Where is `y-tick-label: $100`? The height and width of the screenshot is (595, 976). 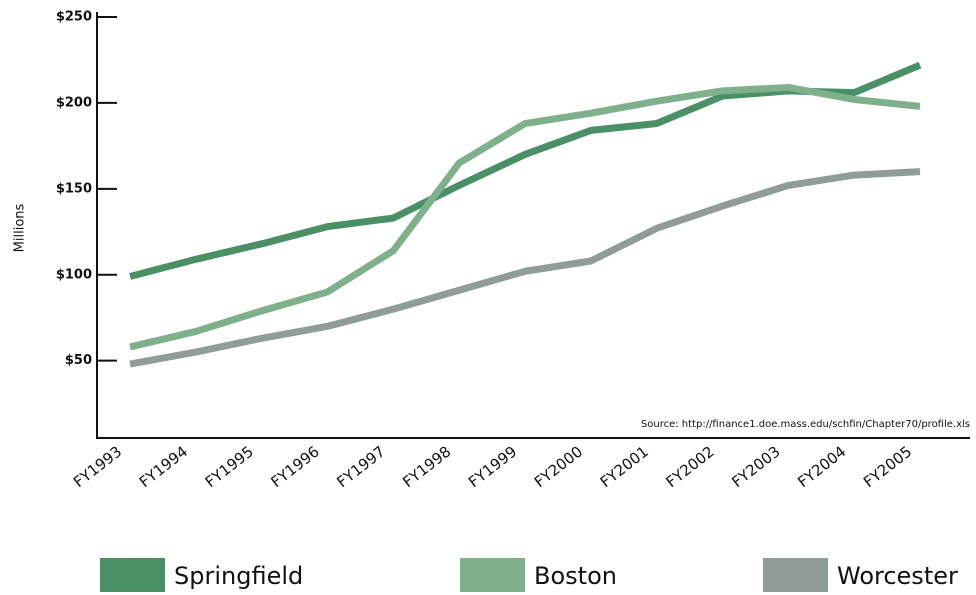 y-tick-label: $100 is located at coordinates (74, 274).